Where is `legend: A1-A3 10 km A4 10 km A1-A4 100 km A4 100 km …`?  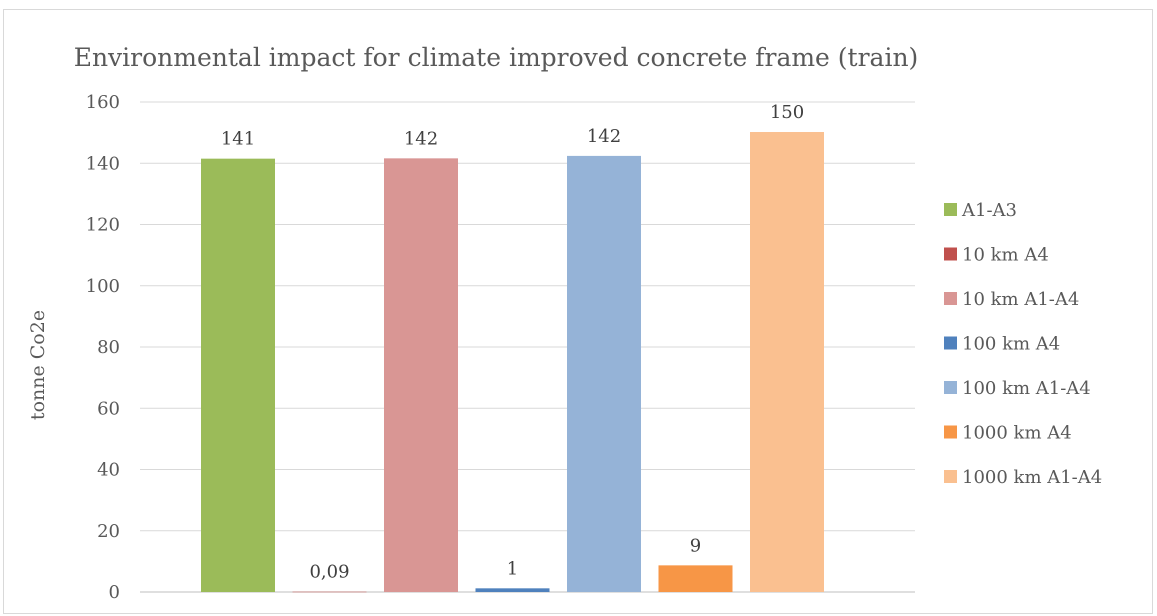
legend: A1-A3 10 km A4 10 km A1-A4 100 km A4 100 km … is located at coordinates (1023, 344).